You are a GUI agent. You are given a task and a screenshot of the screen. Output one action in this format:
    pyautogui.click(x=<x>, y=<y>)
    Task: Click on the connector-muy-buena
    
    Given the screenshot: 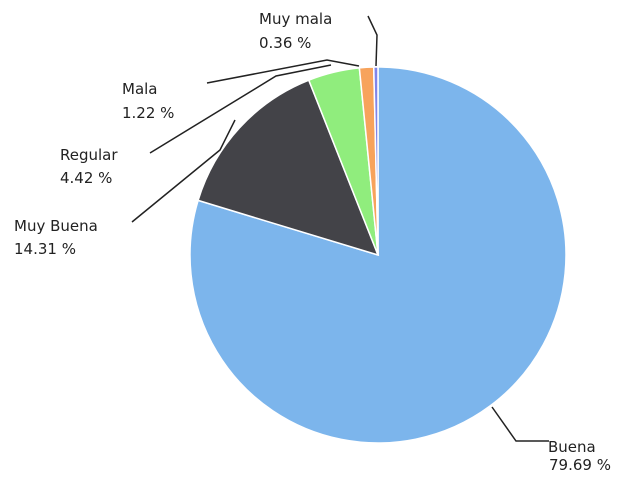 What is the action you would take?
    pyautogui.click(x=183, y=171)
    